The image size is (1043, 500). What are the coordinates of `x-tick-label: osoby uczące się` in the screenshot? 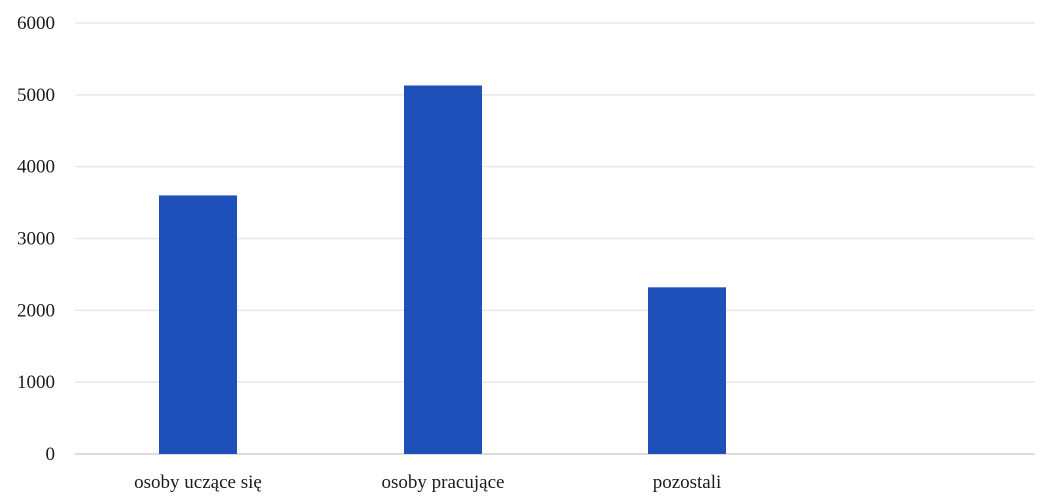 It's located at (198, 482).